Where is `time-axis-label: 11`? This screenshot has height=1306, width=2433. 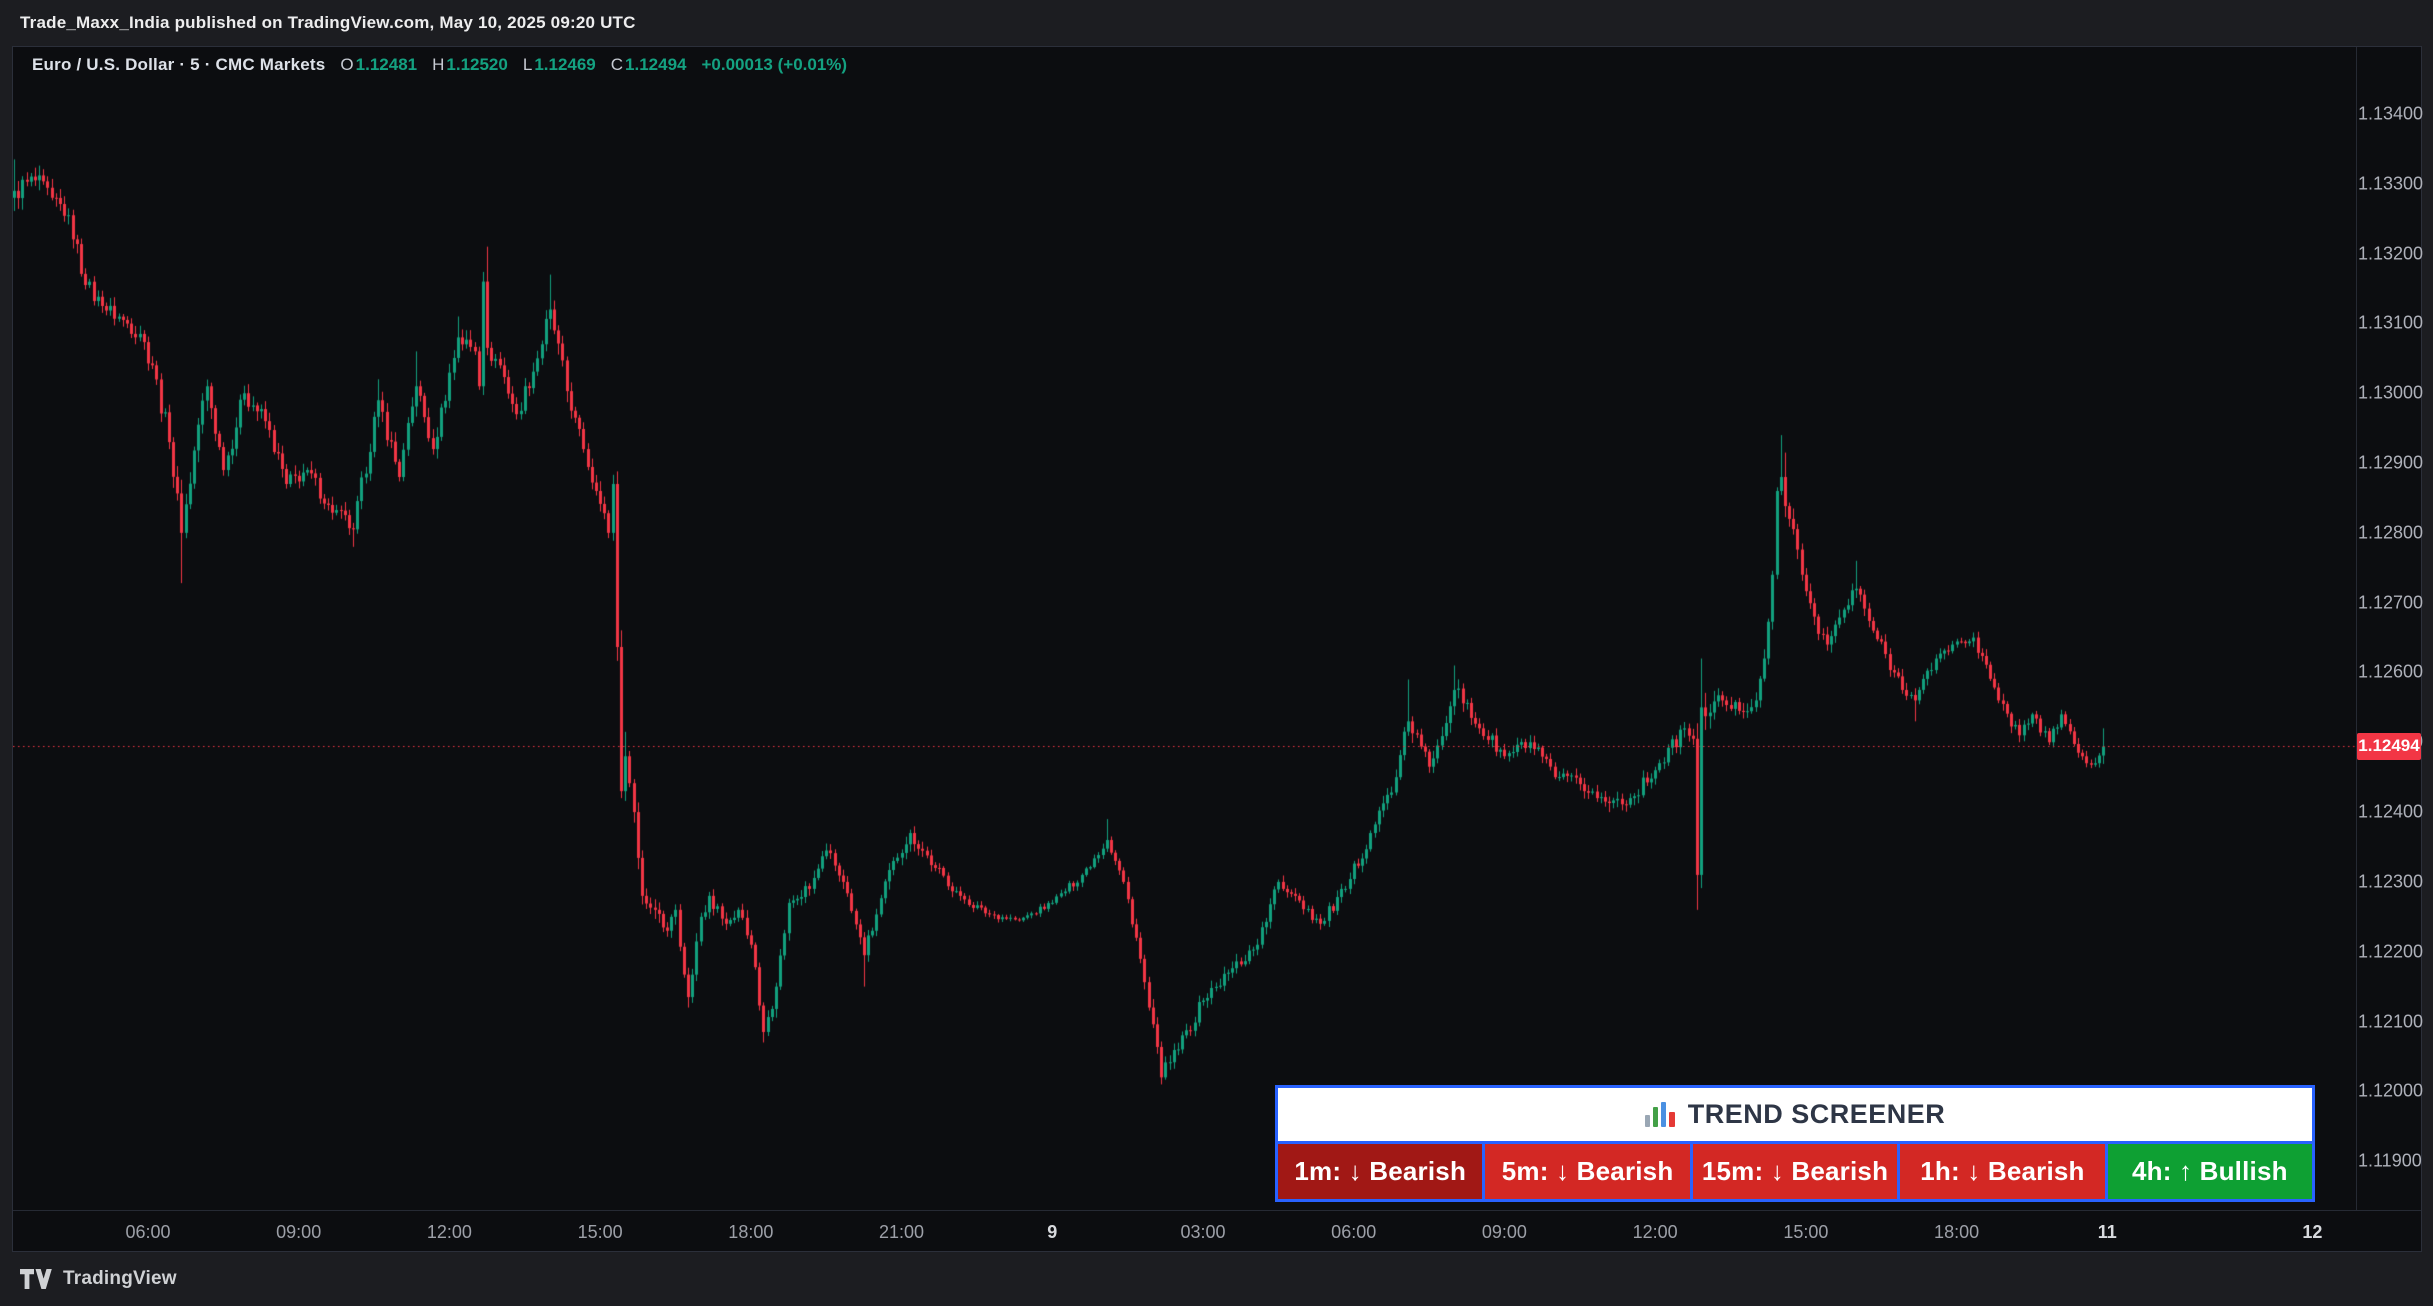 time-axis-label: 11 is located at coordinates (2107, 1232).